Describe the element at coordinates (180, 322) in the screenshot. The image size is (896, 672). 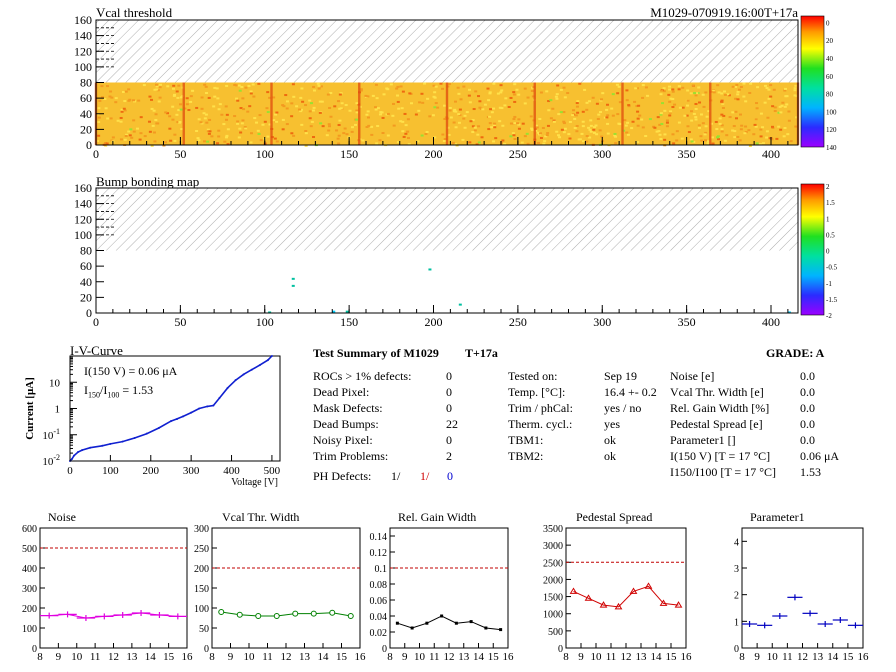
I see `x-tick-label: 50` at that location.